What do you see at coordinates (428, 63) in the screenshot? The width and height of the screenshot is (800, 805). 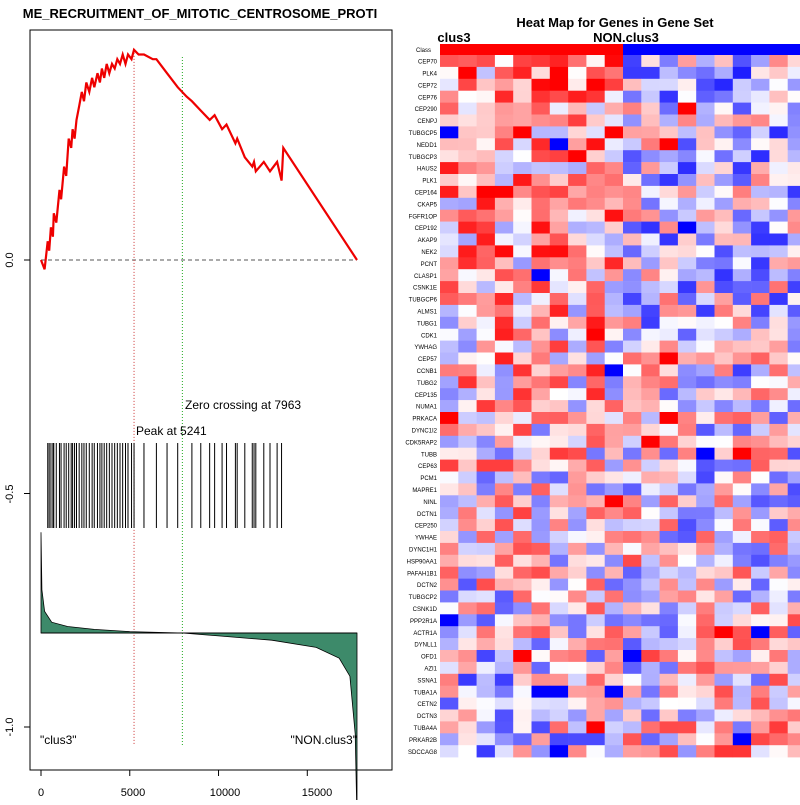 I see `gene-label: CEP70` at bounding box center [428, 63].